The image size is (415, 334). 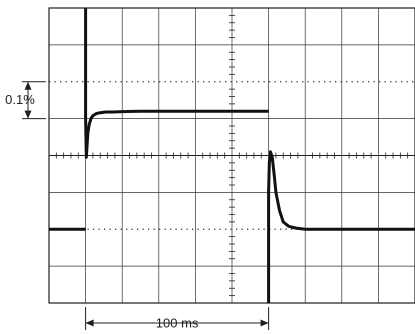 I want to click on vertical-marker-arrow-up, so click(x=28, y=85).